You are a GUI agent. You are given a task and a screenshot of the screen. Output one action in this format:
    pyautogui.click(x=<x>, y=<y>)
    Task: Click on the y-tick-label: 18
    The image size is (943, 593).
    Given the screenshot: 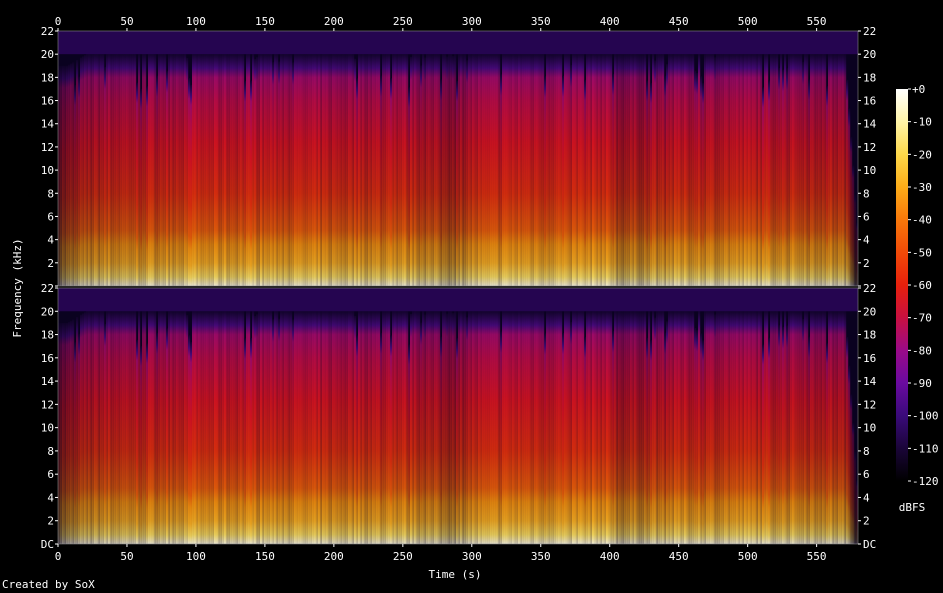 What is the action you would take?
    pyautogui.click(x=869, y=335)
    